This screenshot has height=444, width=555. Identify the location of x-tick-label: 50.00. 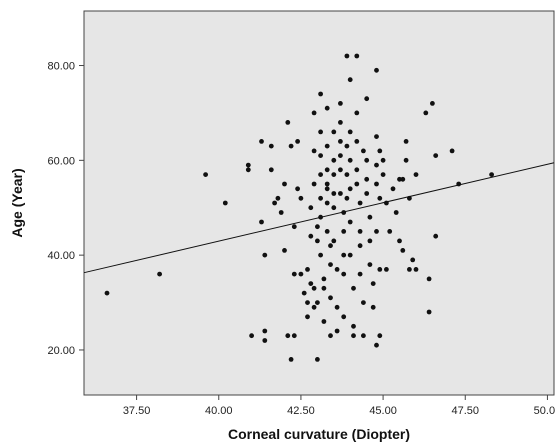
(544, 411).